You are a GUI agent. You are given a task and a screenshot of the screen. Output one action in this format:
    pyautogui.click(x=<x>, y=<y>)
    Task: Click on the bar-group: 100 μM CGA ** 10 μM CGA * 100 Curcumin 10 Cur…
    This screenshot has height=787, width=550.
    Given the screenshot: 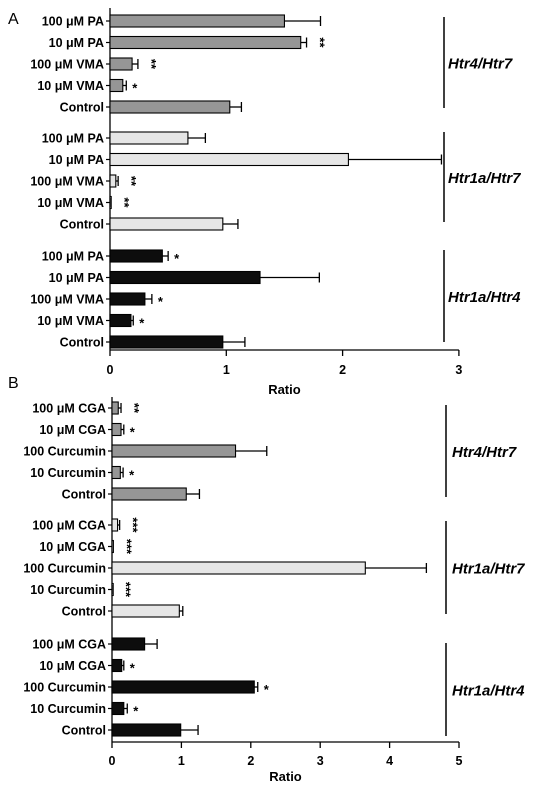 What is the action you would take?
    pyautogui.click(x=145, y=451)
    